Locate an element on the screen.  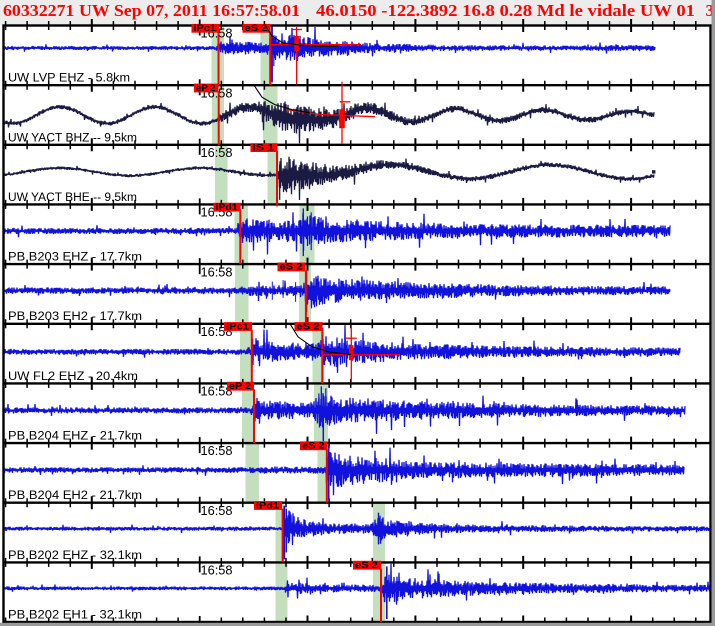
svg-text: PB B204 EHZ - 21.7km is located at coordinates (75, 436).